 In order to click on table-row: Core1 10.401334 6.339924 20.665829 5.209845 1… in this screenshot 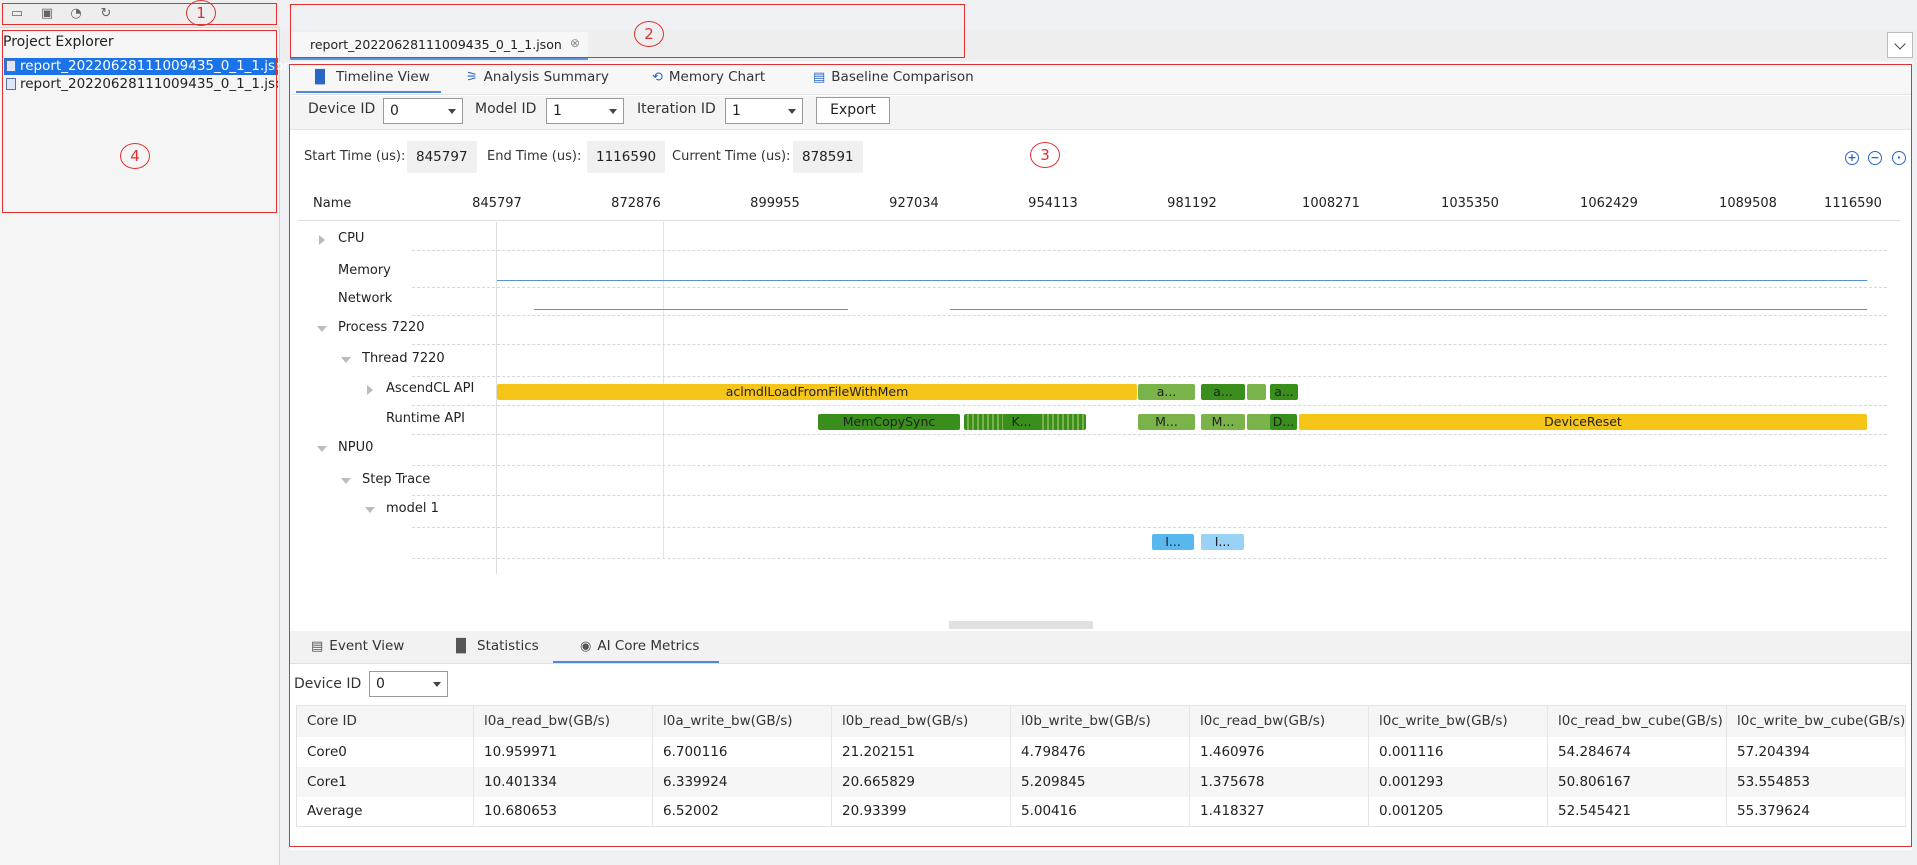, I will do `click(1101, 781)`.